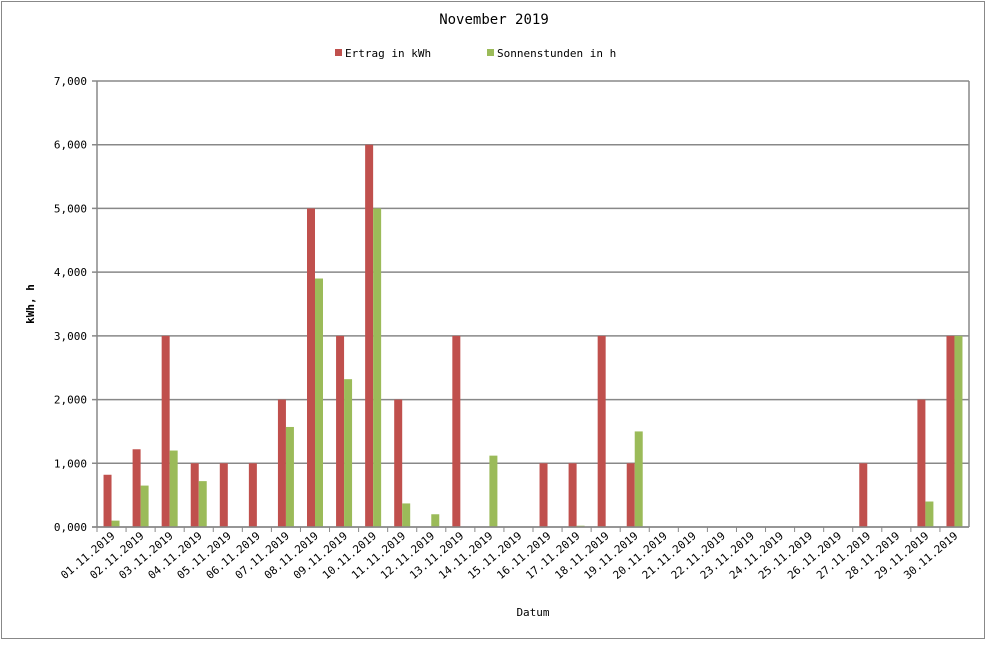 The width and height of the screenshot is (987, 645). Describe the element at coordinates (532, 612) in the screenshot. I see `x-axis-label: Datum` at that location.